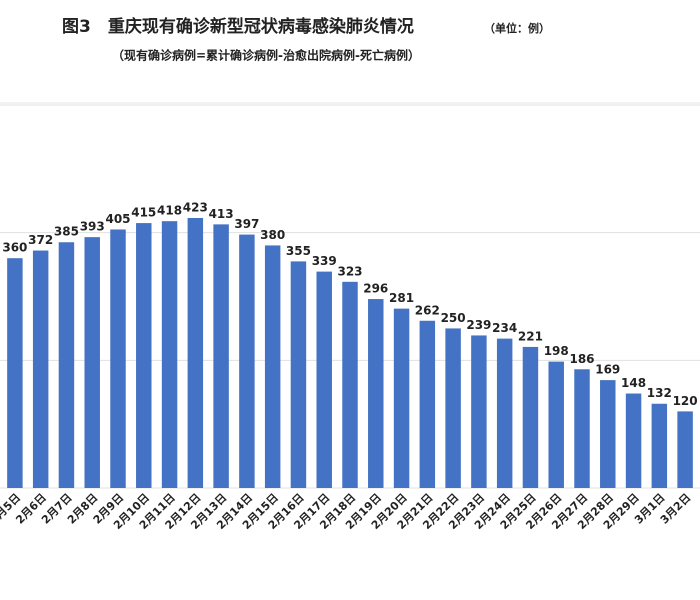 The height and width of the screenshot is (600, 700). What do you see at coordinates (246, 224) in the screenshot?
I see `value-label: 397` at bounding box center [246, 224].